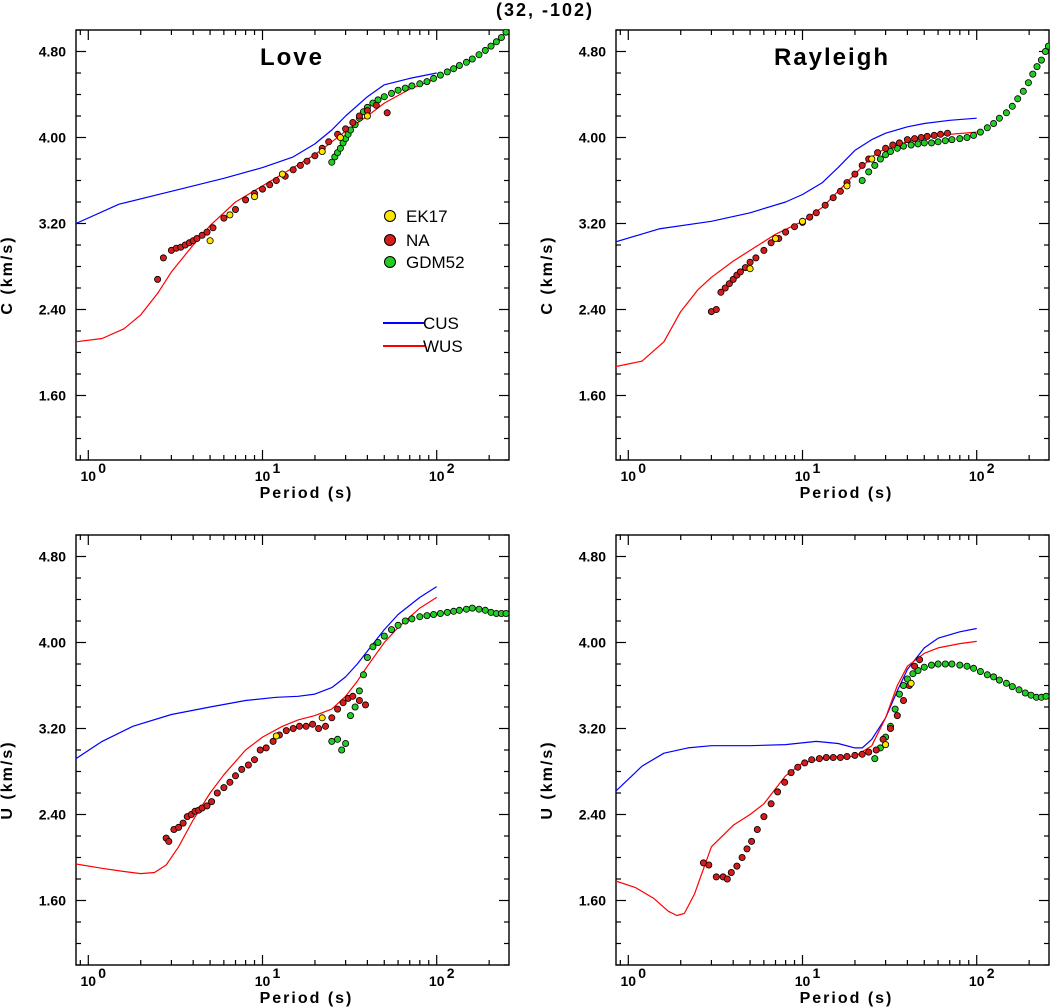 The height and width of the screenshot is (1007, 1051). What do you see at coordinates (547, 779) in the screenshot?
I see `y-axis-label: U (km/s)` at bounding box center [547, 779].